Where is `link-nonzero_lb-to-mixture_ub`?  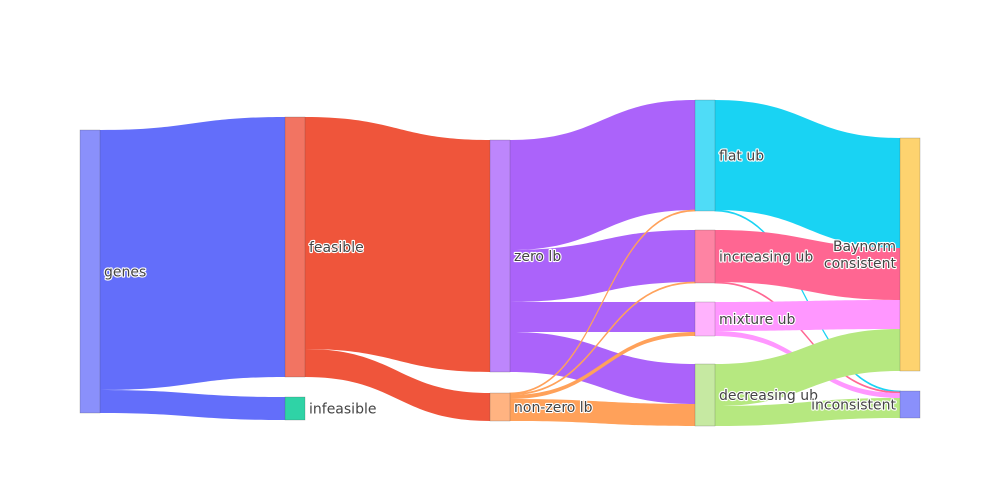 link-nonzero_lb-to-mixture_ub is located at coordinates (602, 365).